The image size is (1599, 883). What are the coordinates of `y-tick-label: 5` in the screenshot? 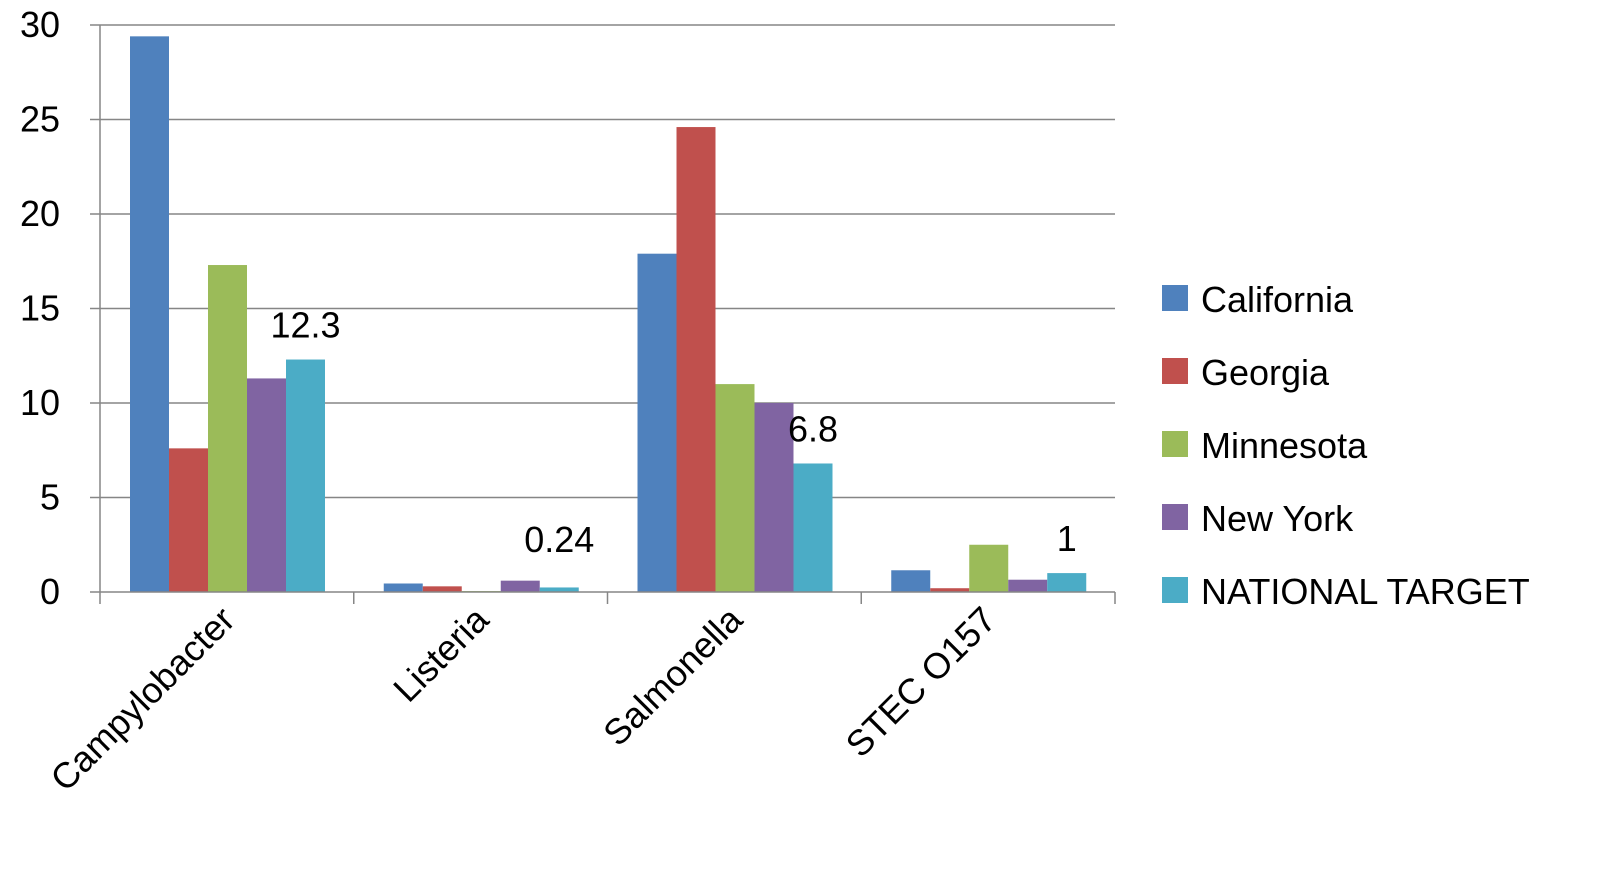 It's located at (50, 497).